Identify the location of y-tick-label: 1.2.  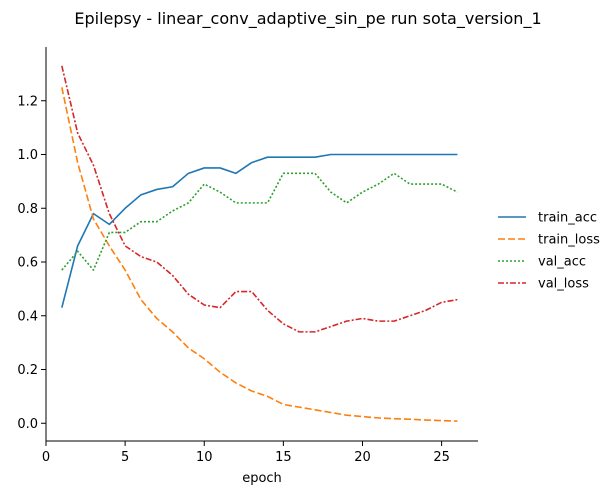
(27, 101).